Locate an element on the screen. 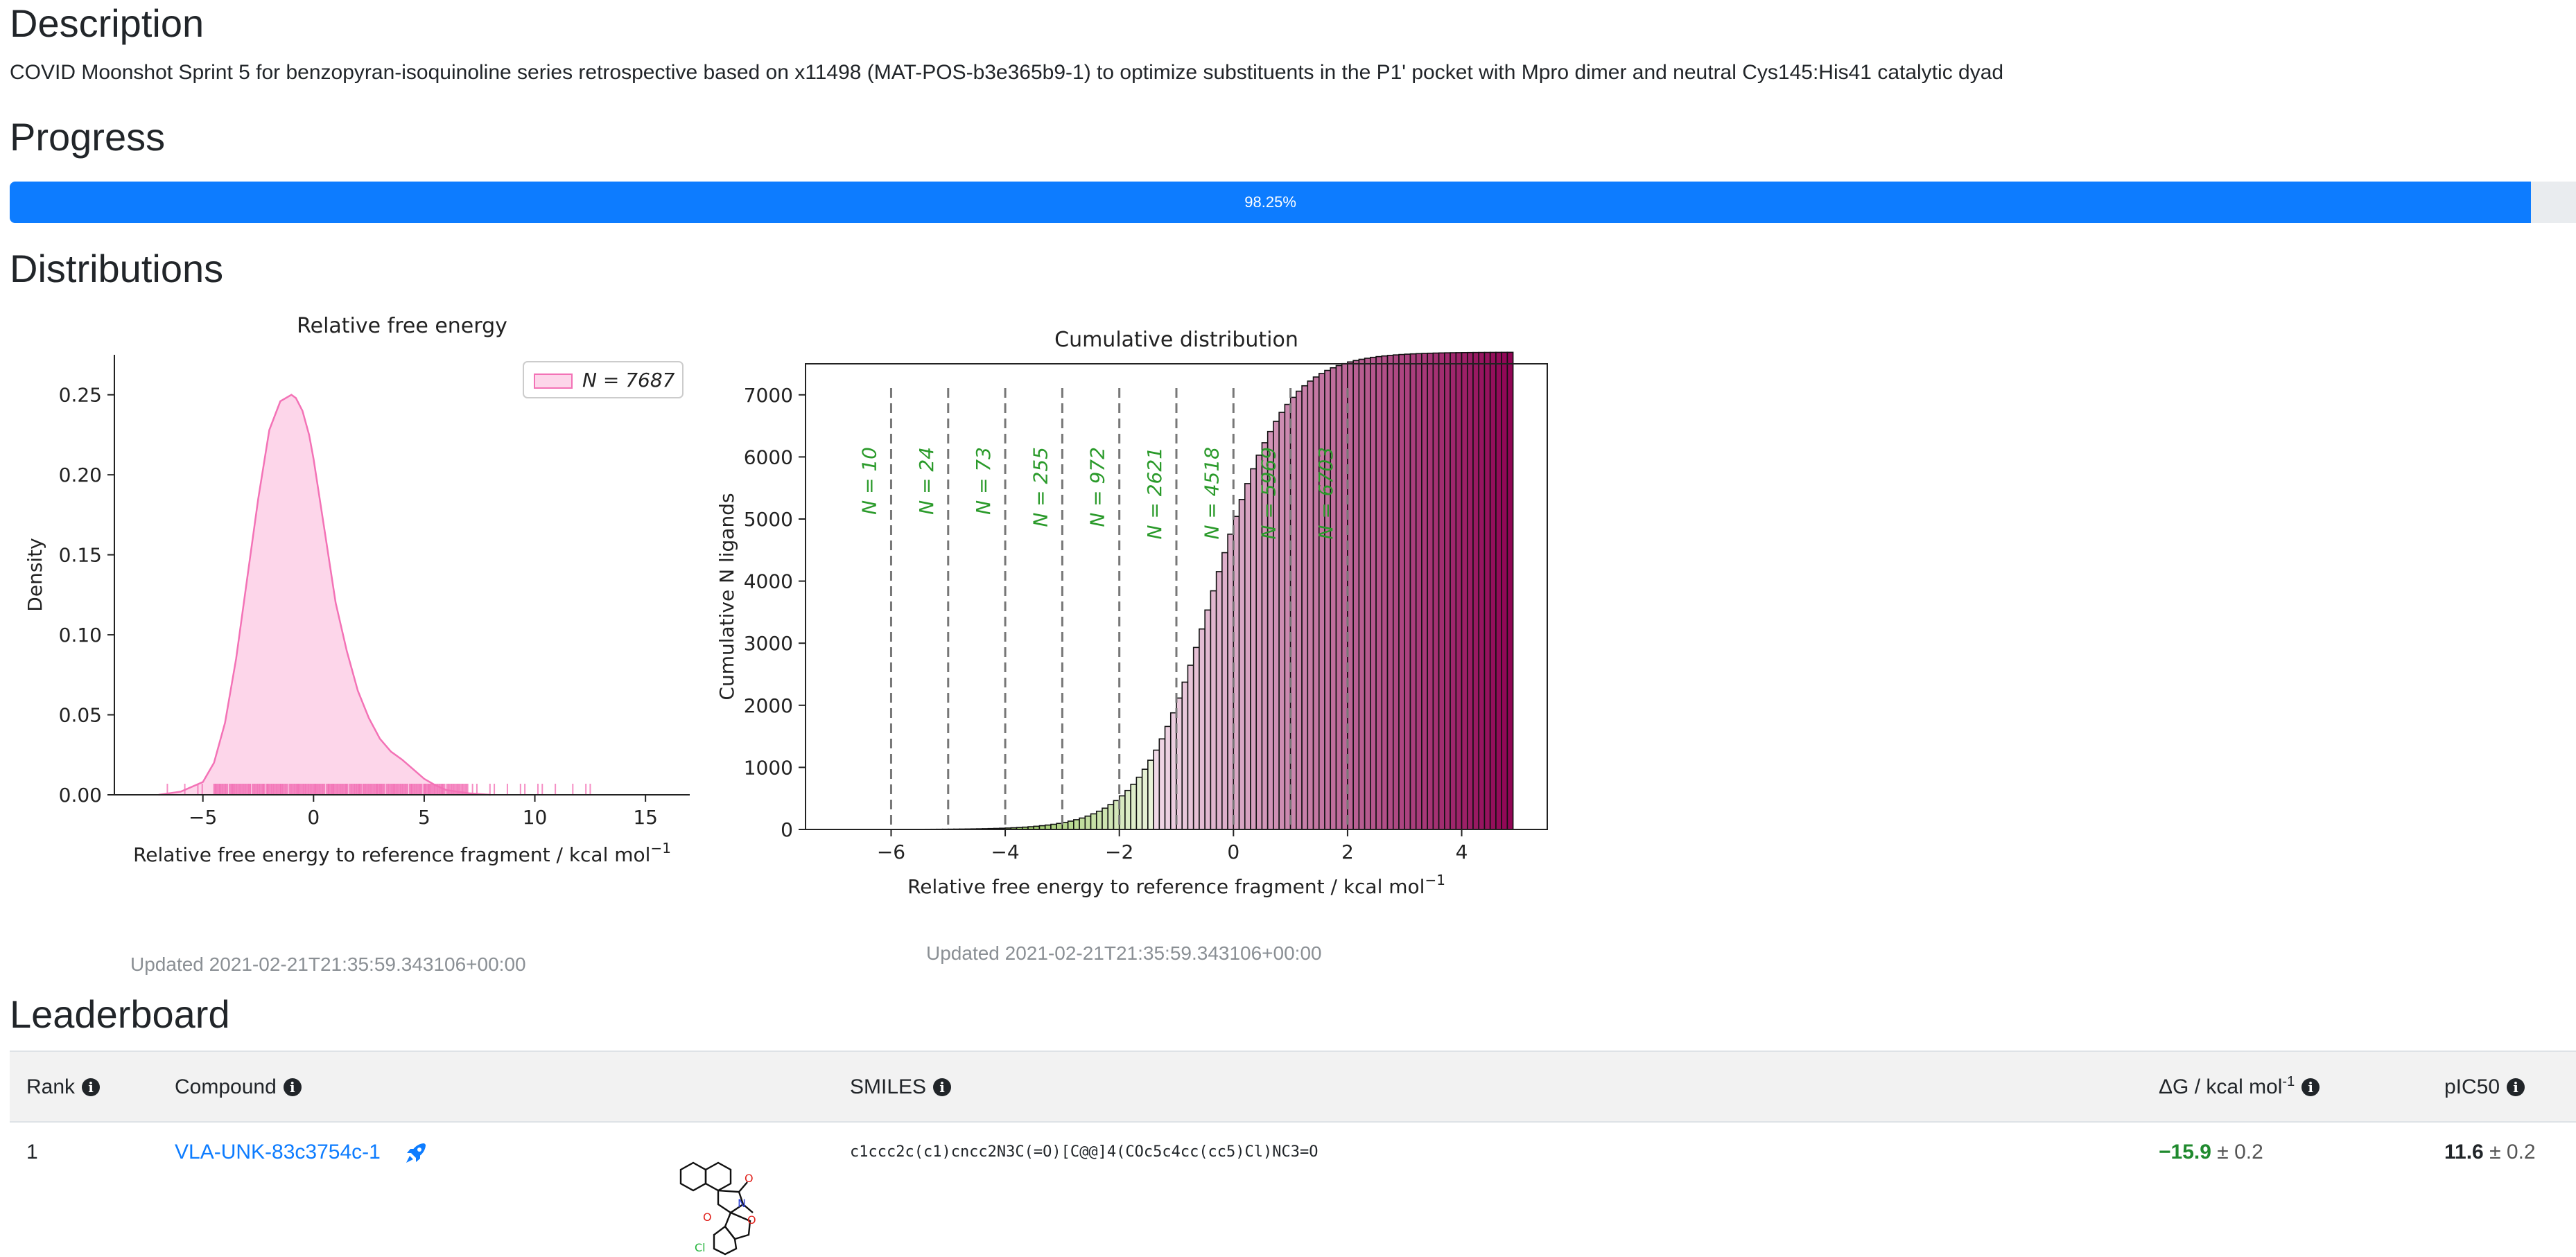 The width and height of the screenshot is (2576, 1257). pic50-error: ± 0.2 is located at coordinates (2512, 1152).